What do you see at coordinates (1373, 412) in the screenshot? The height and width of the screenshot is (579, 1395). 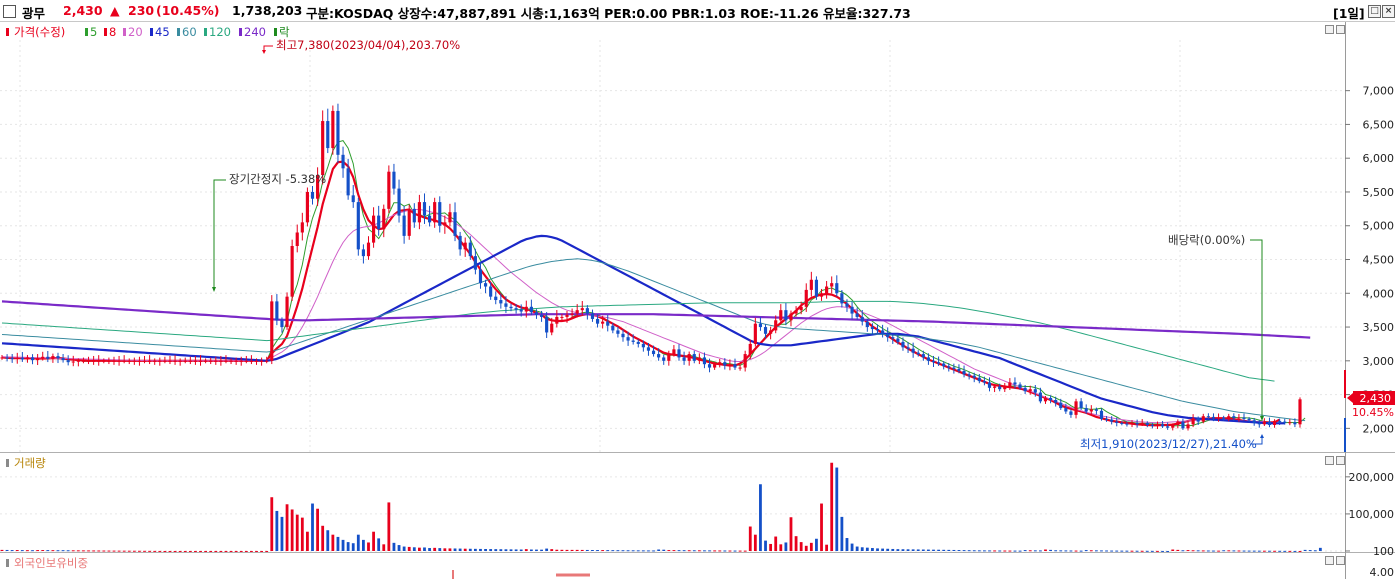 I see `current-change-label: 10.45%` at bounding box center [1373, 412].